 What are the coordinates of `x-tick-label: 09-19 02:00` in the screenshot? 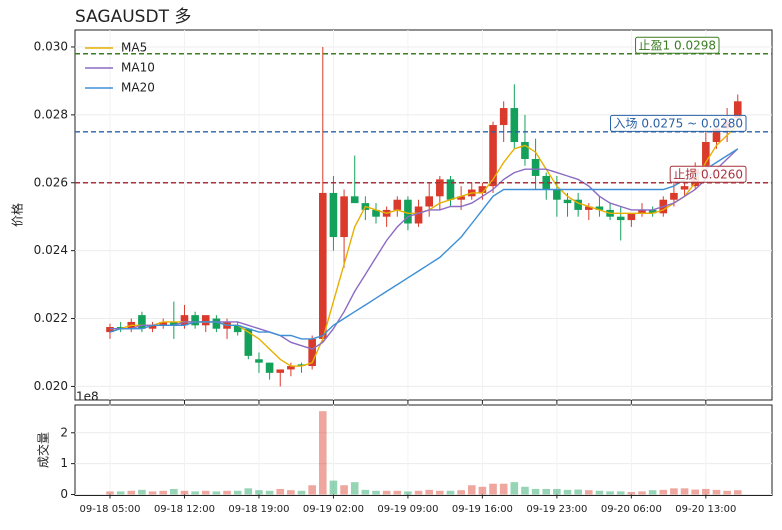 It's located at (333, 509).